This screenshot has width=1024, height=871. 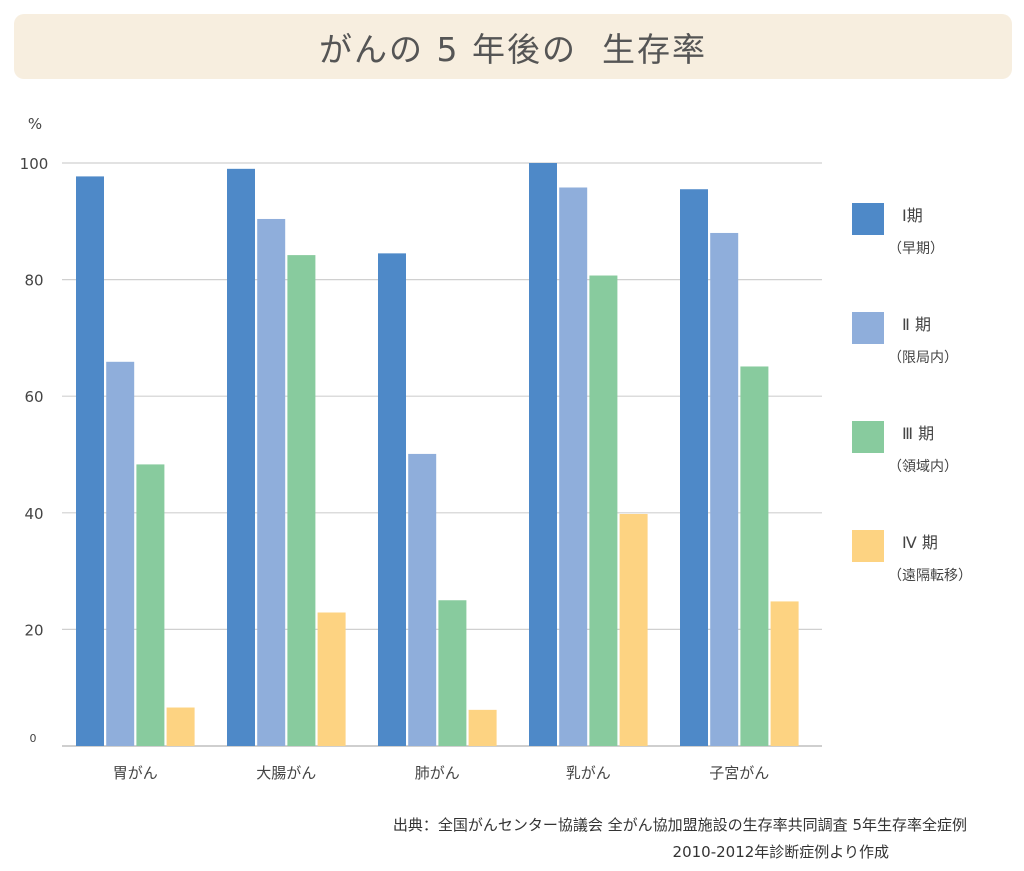 What do you see at coordinates (34, 164) in the screenshot?
I see `y-tick-label-100: 100` at bounding box center [34, 164].